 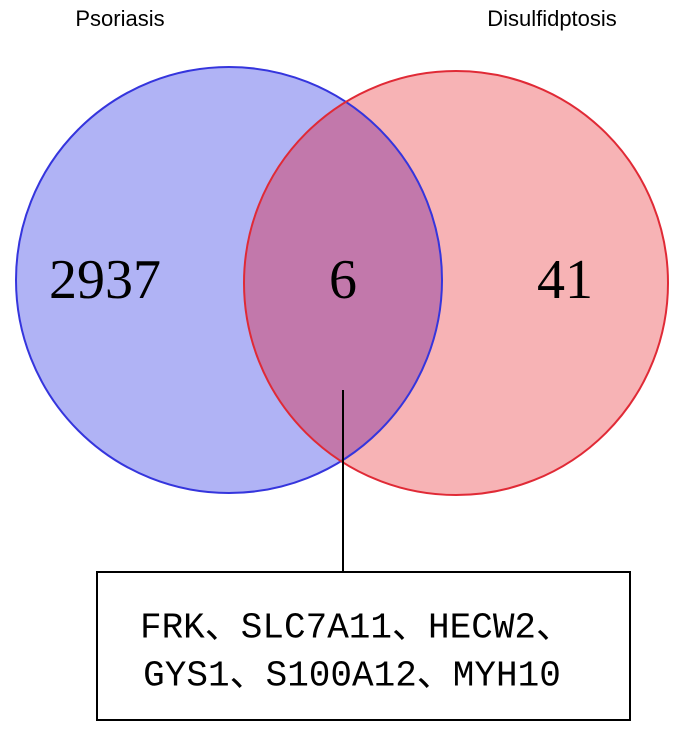 What do you see at coordinates (356, 628) in the screenshot?
I see `gene-list: FRK、SLC7A11、HECW2、` at bounding box center [356, 628].